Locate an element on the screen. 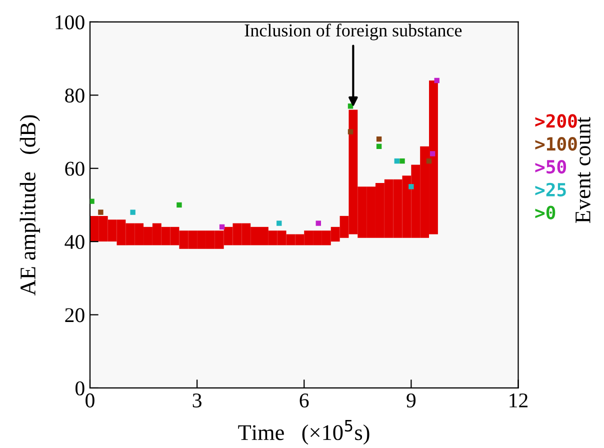 The height and width of the screenshot is (448, 604). y-tick-label: 40 is located at coordinates (74, 241).